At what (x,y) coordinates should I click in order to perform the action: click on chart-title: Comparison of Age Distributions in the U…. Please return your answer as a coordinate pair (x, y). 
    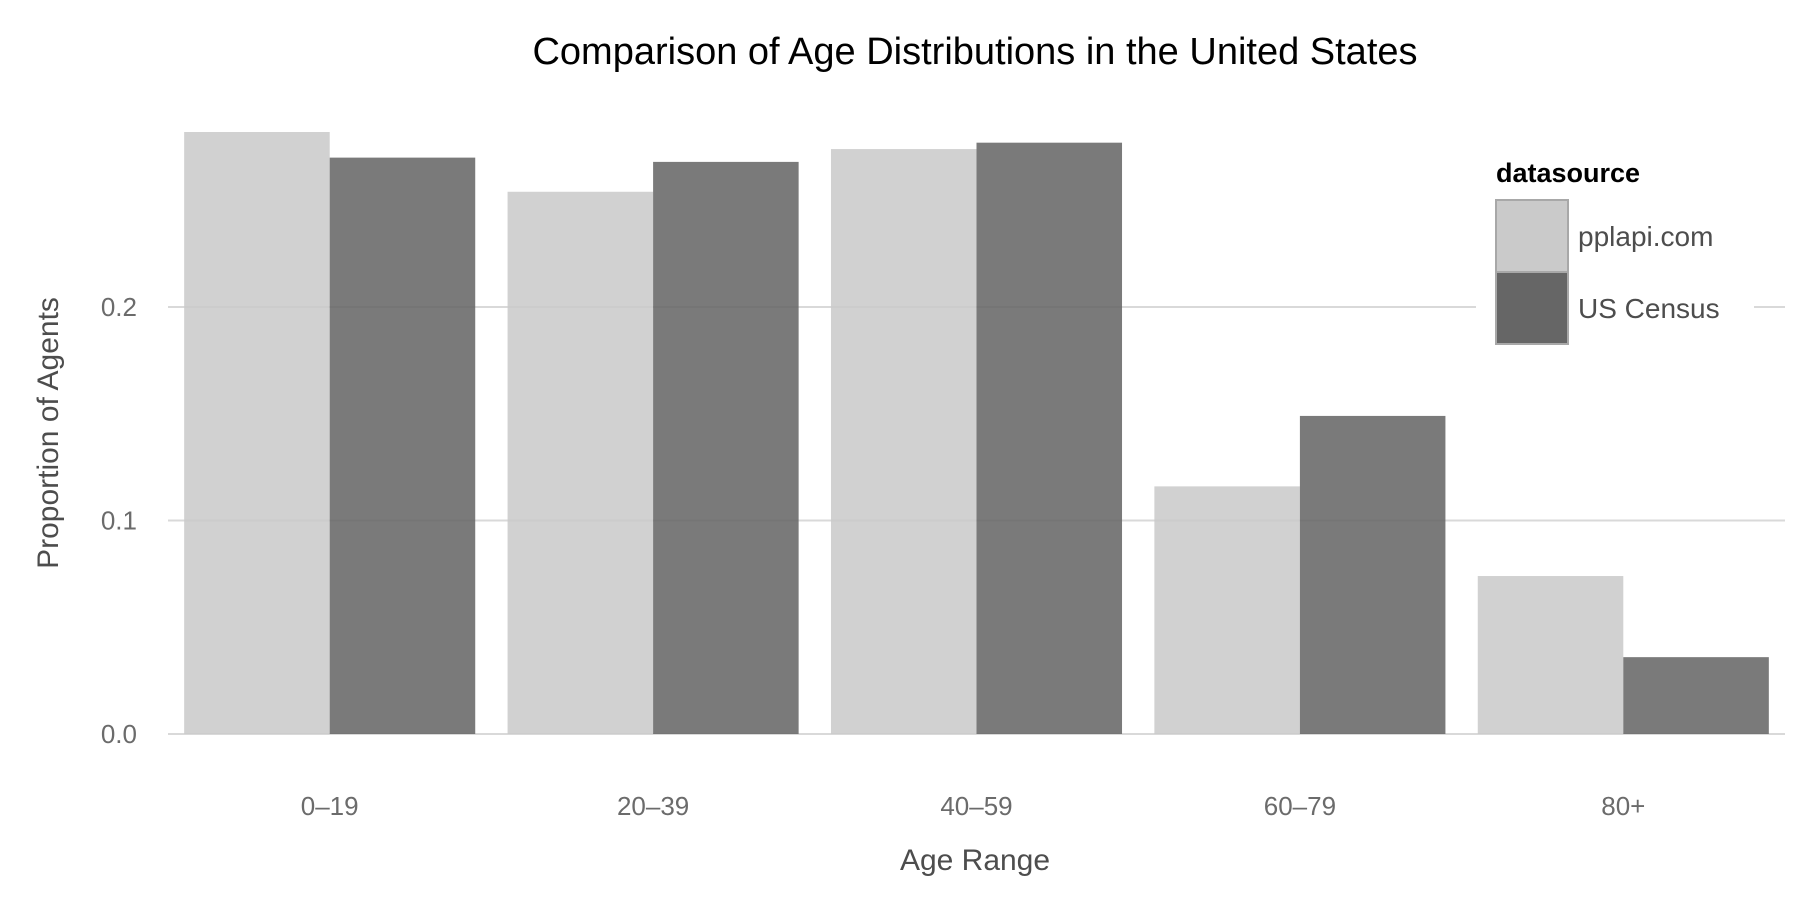
    Looking at the image, I should click on (974, 52).